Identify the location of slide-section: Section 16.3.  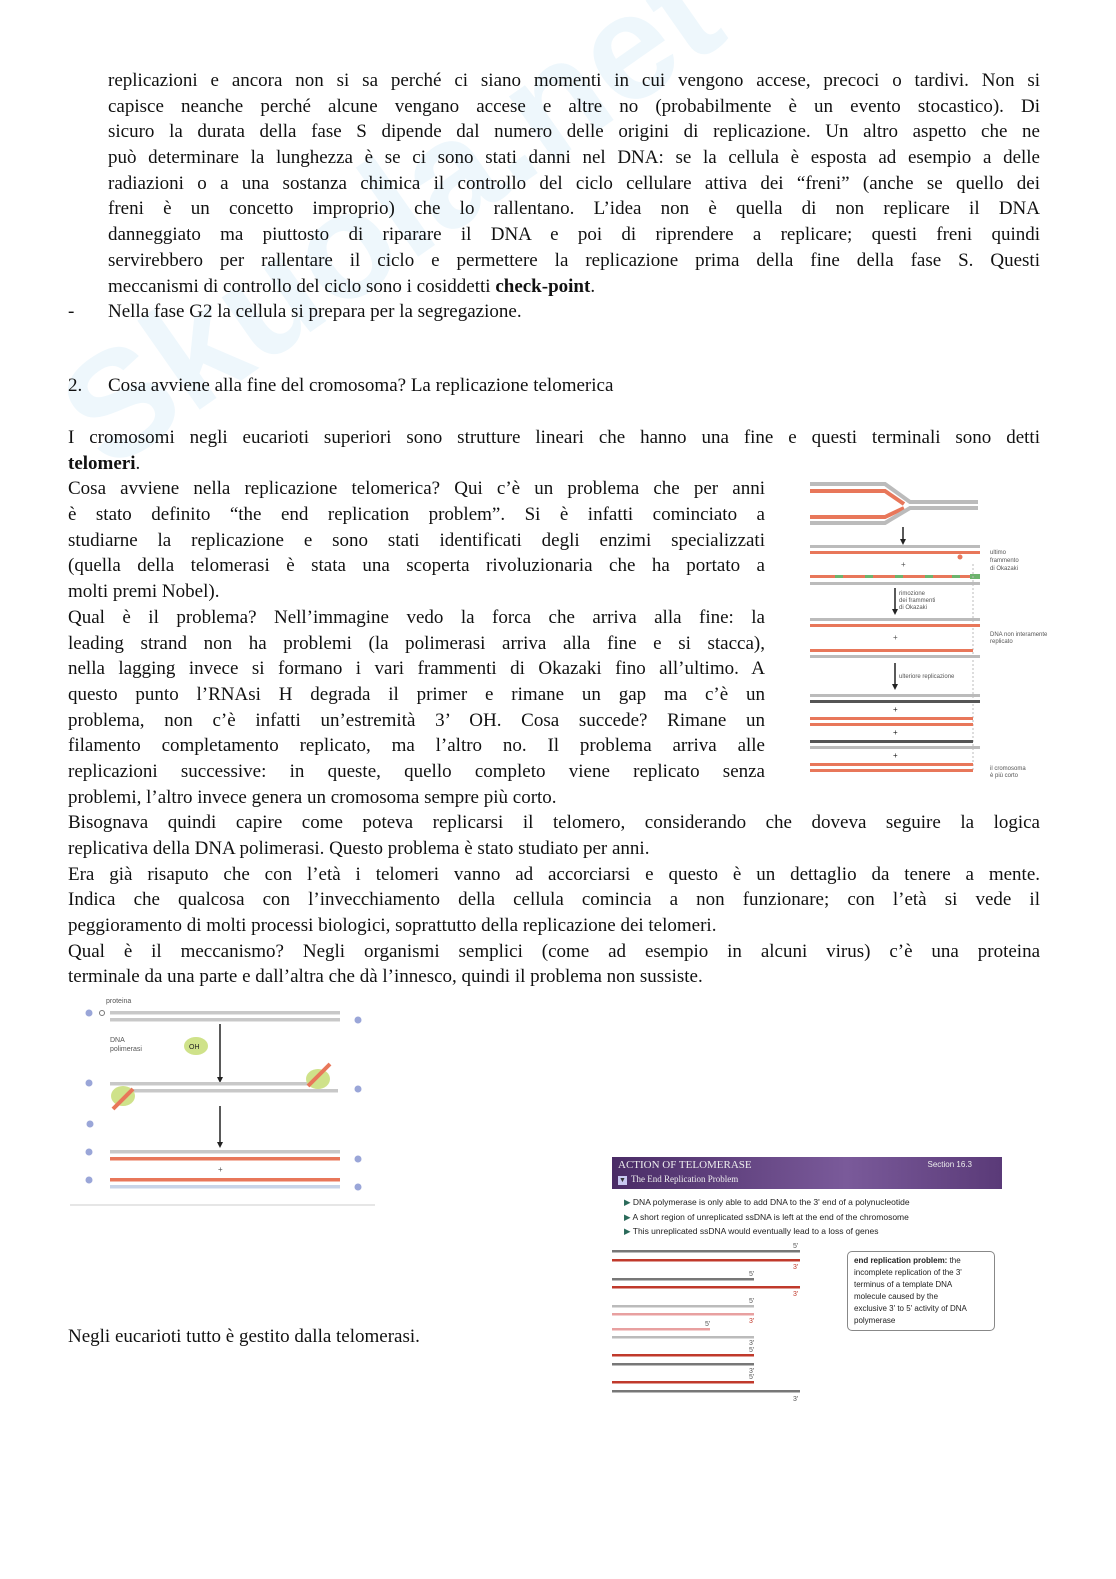
(949, 1164).